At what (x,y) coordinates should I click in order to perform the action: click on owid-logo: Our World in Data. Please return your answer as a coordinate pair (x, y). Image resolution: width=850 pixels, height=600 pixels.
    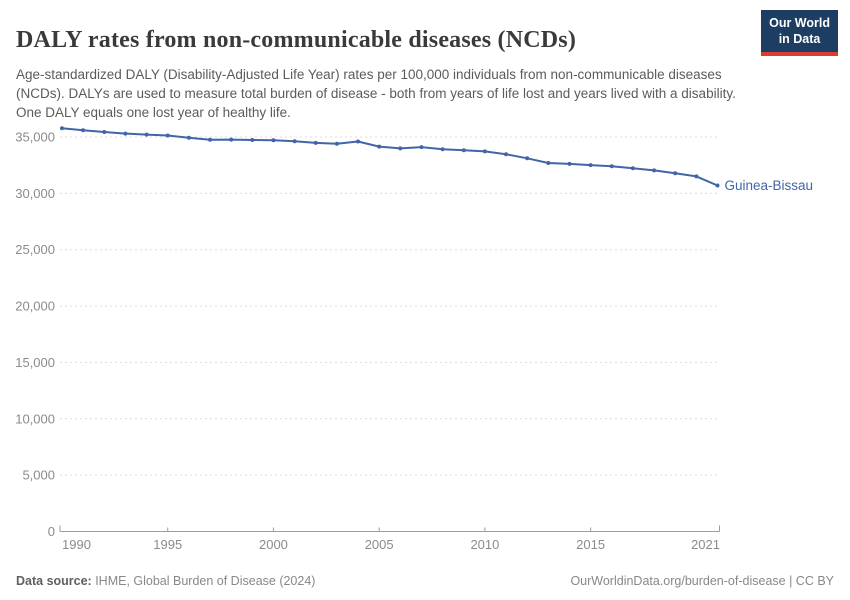
    Looking at the image, I should click on (799, 33).